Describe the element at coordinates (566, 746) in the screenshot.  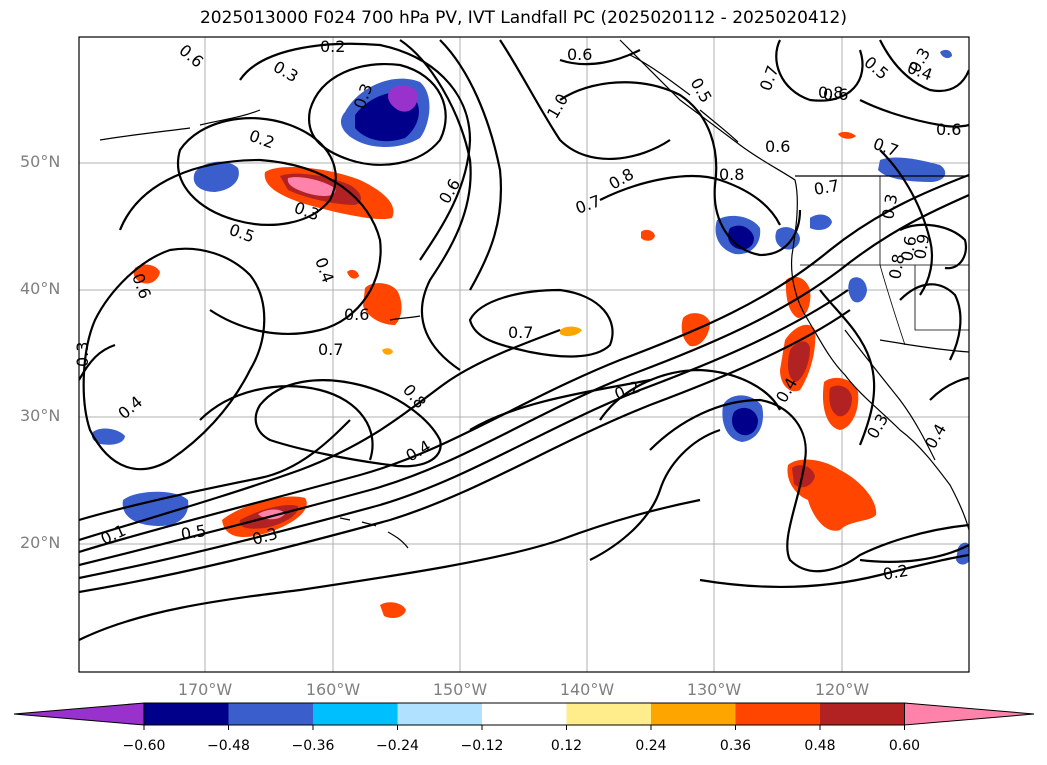
I see `colorbar-tick-label: 0.12` at that location.